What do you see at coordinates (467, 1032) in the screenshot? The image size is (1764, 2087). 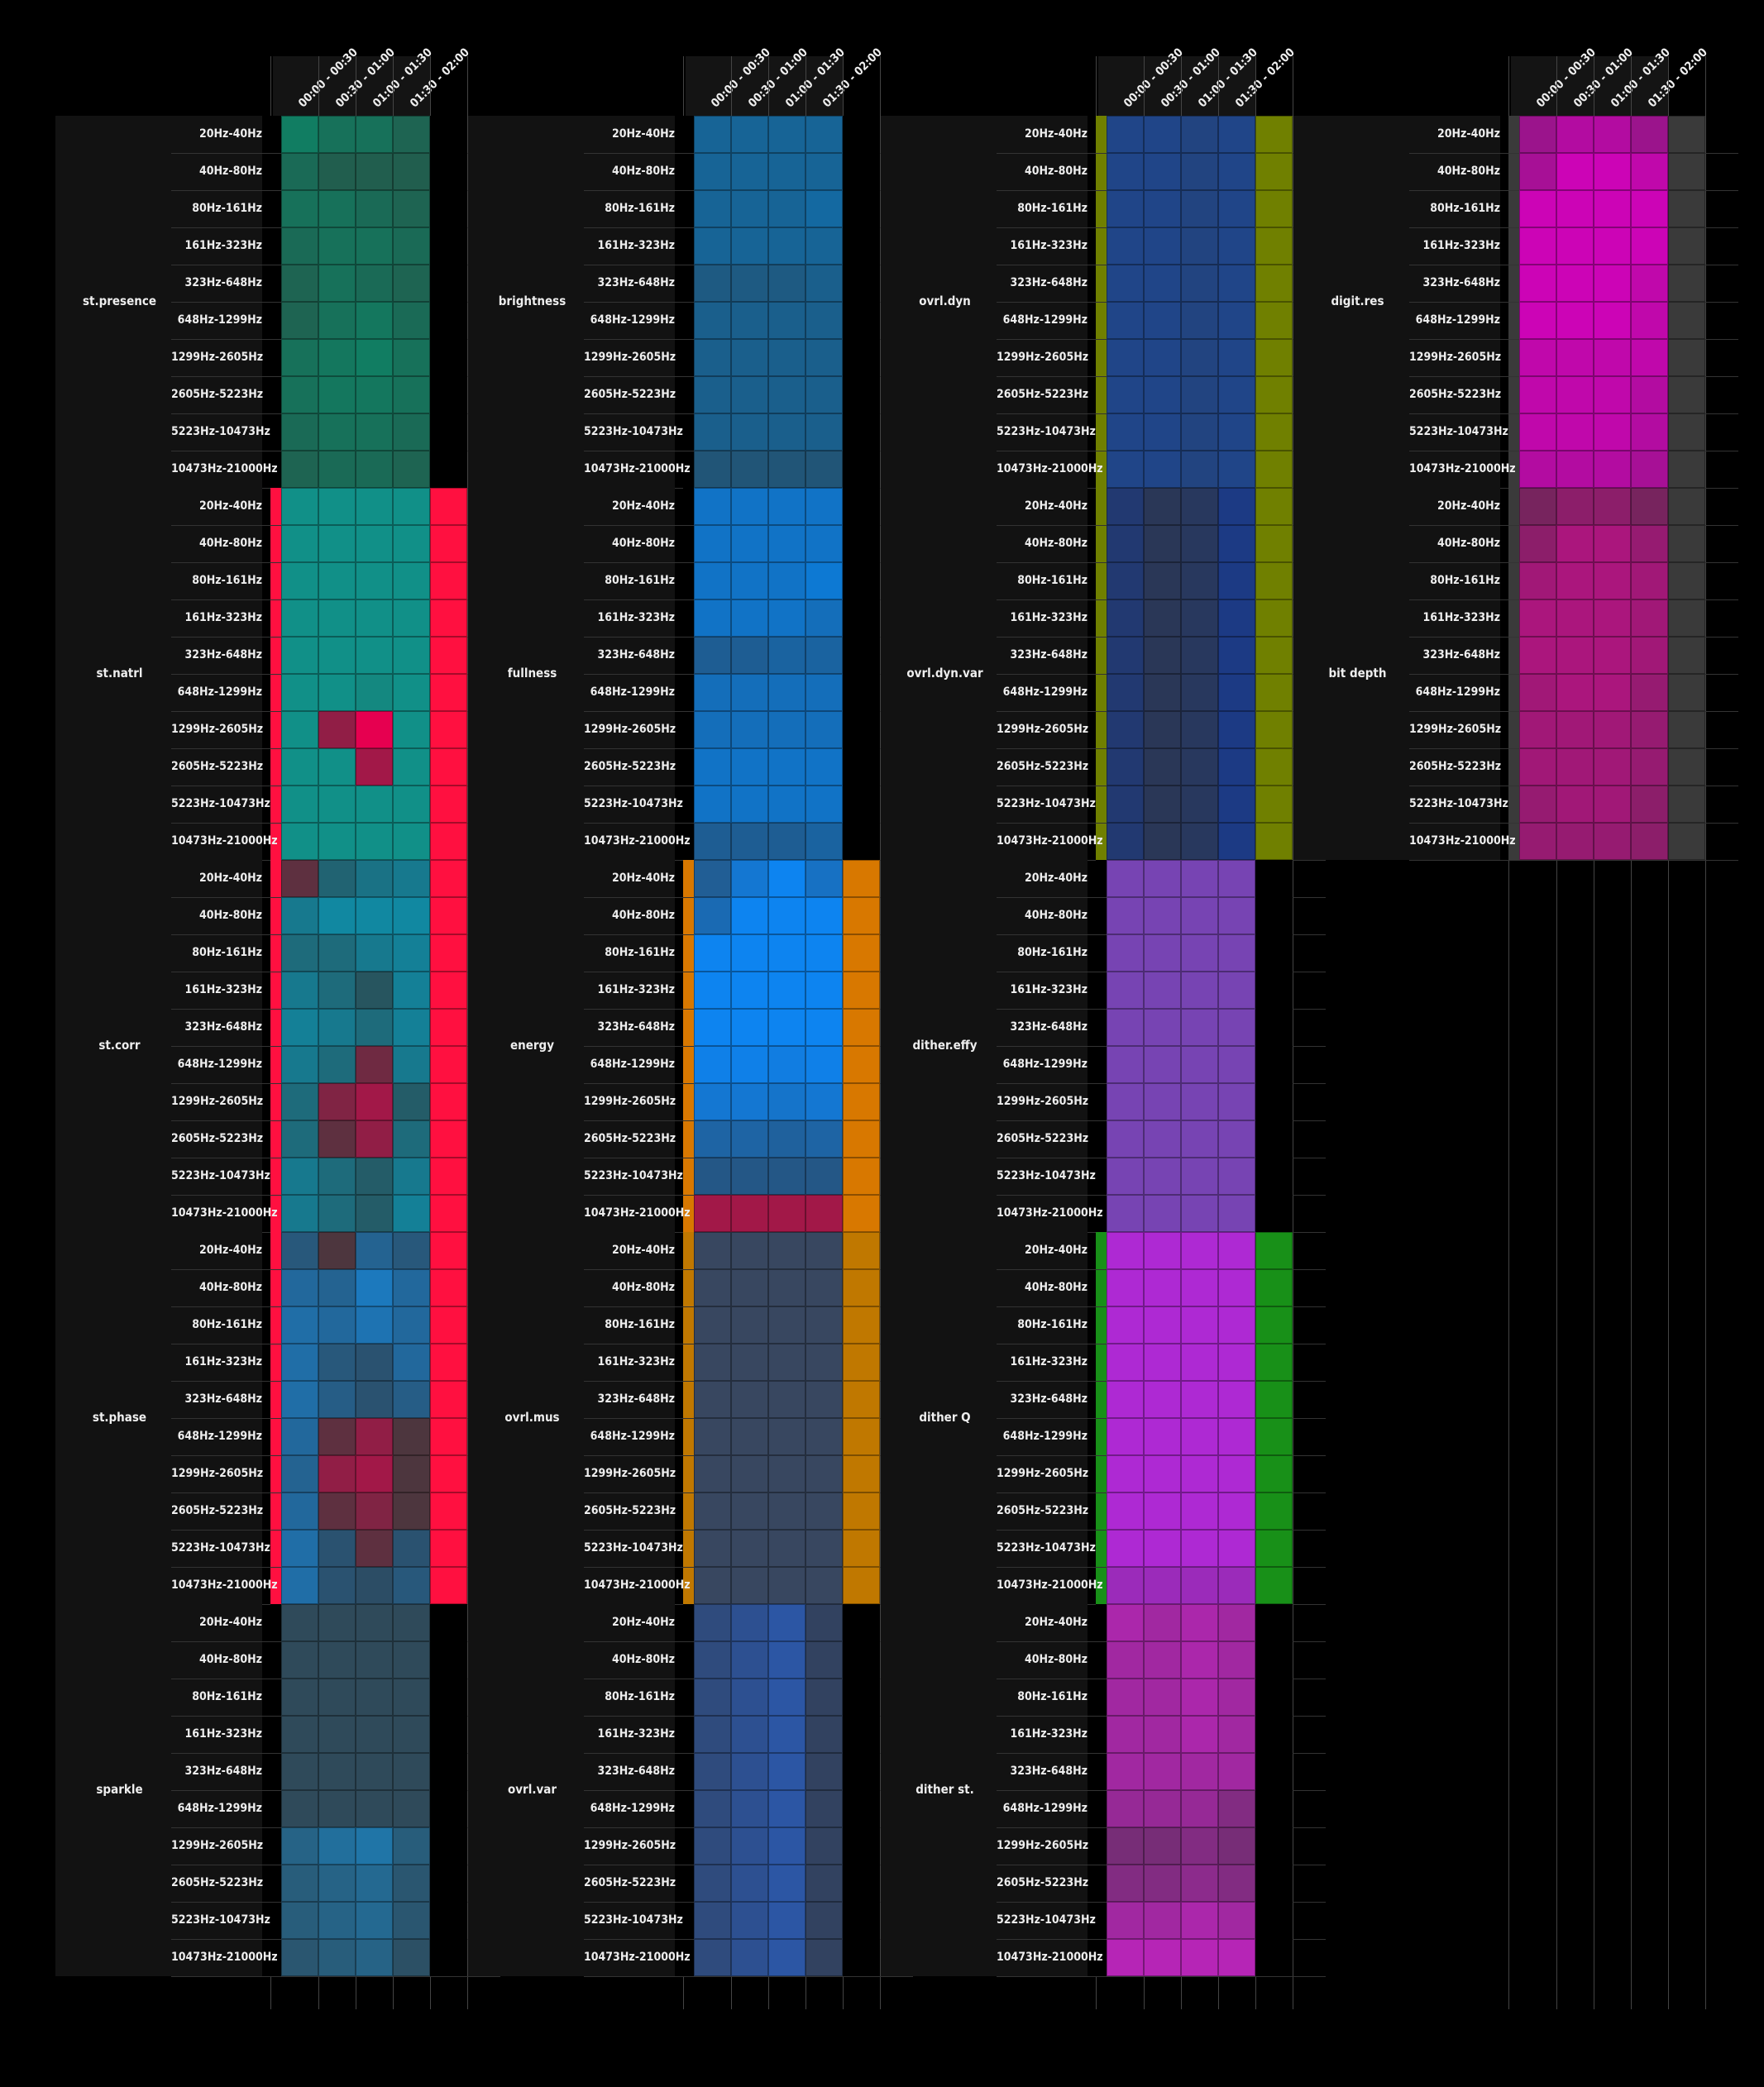 I see `grid-line-vertical` at bounding box center [467, 1032].